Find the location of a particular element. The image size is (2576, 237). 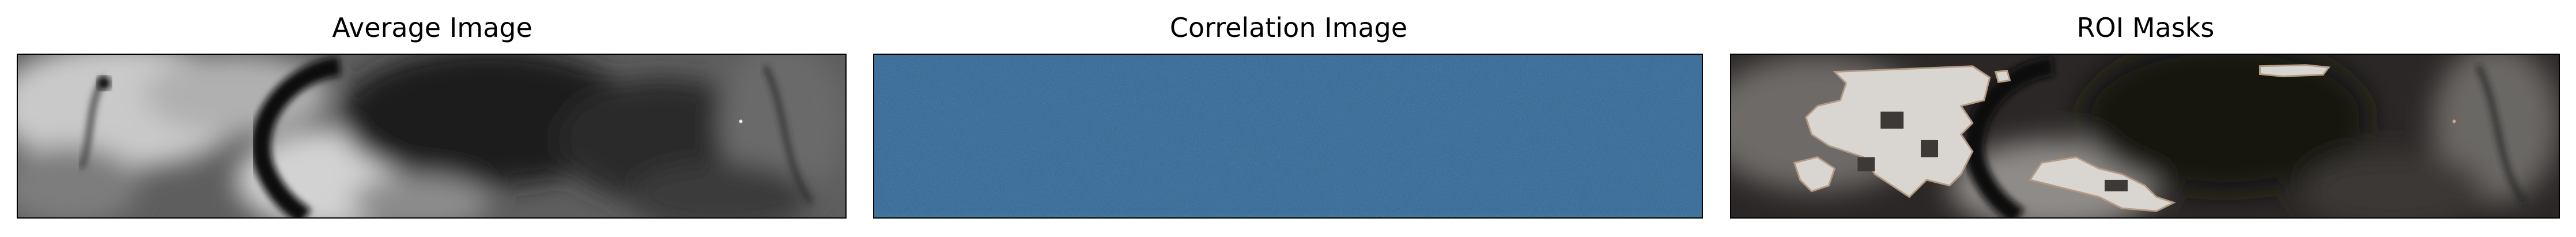

average-image-title: Average Image is located at coordinates (432, 27).